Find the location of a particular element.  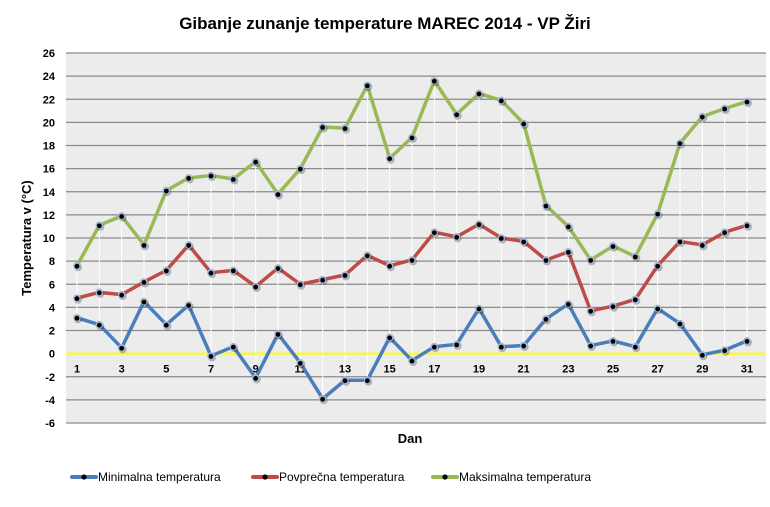

legend-label: Maksimalna temperatura is located at coordinates (525, 477).